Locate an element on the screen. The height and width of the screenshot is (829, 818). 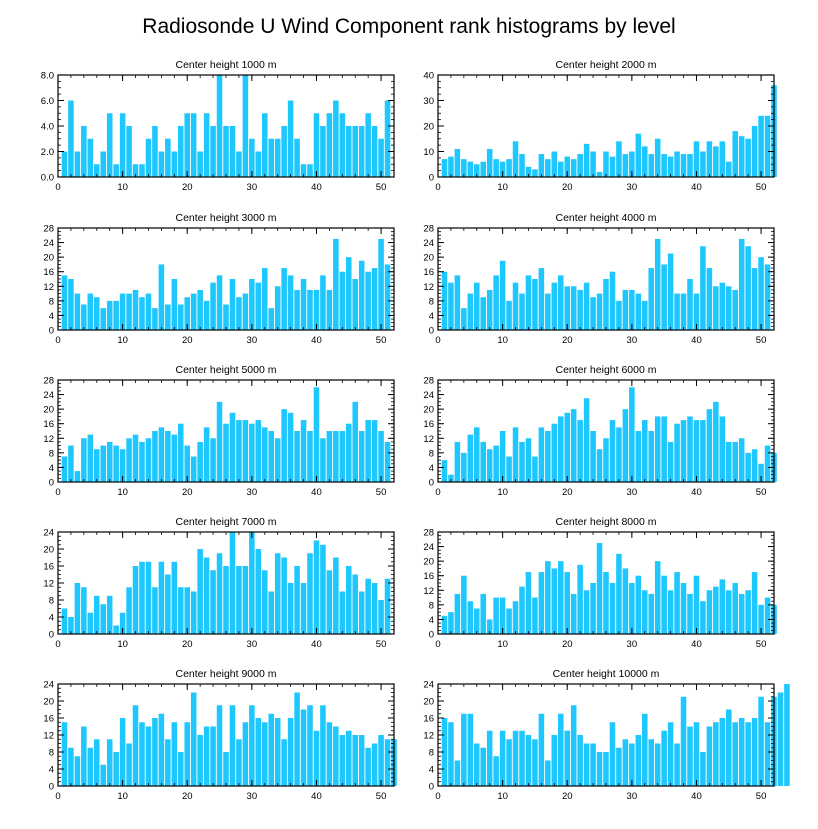
x-tick-label: 0 is located at coordinates (437, 340).